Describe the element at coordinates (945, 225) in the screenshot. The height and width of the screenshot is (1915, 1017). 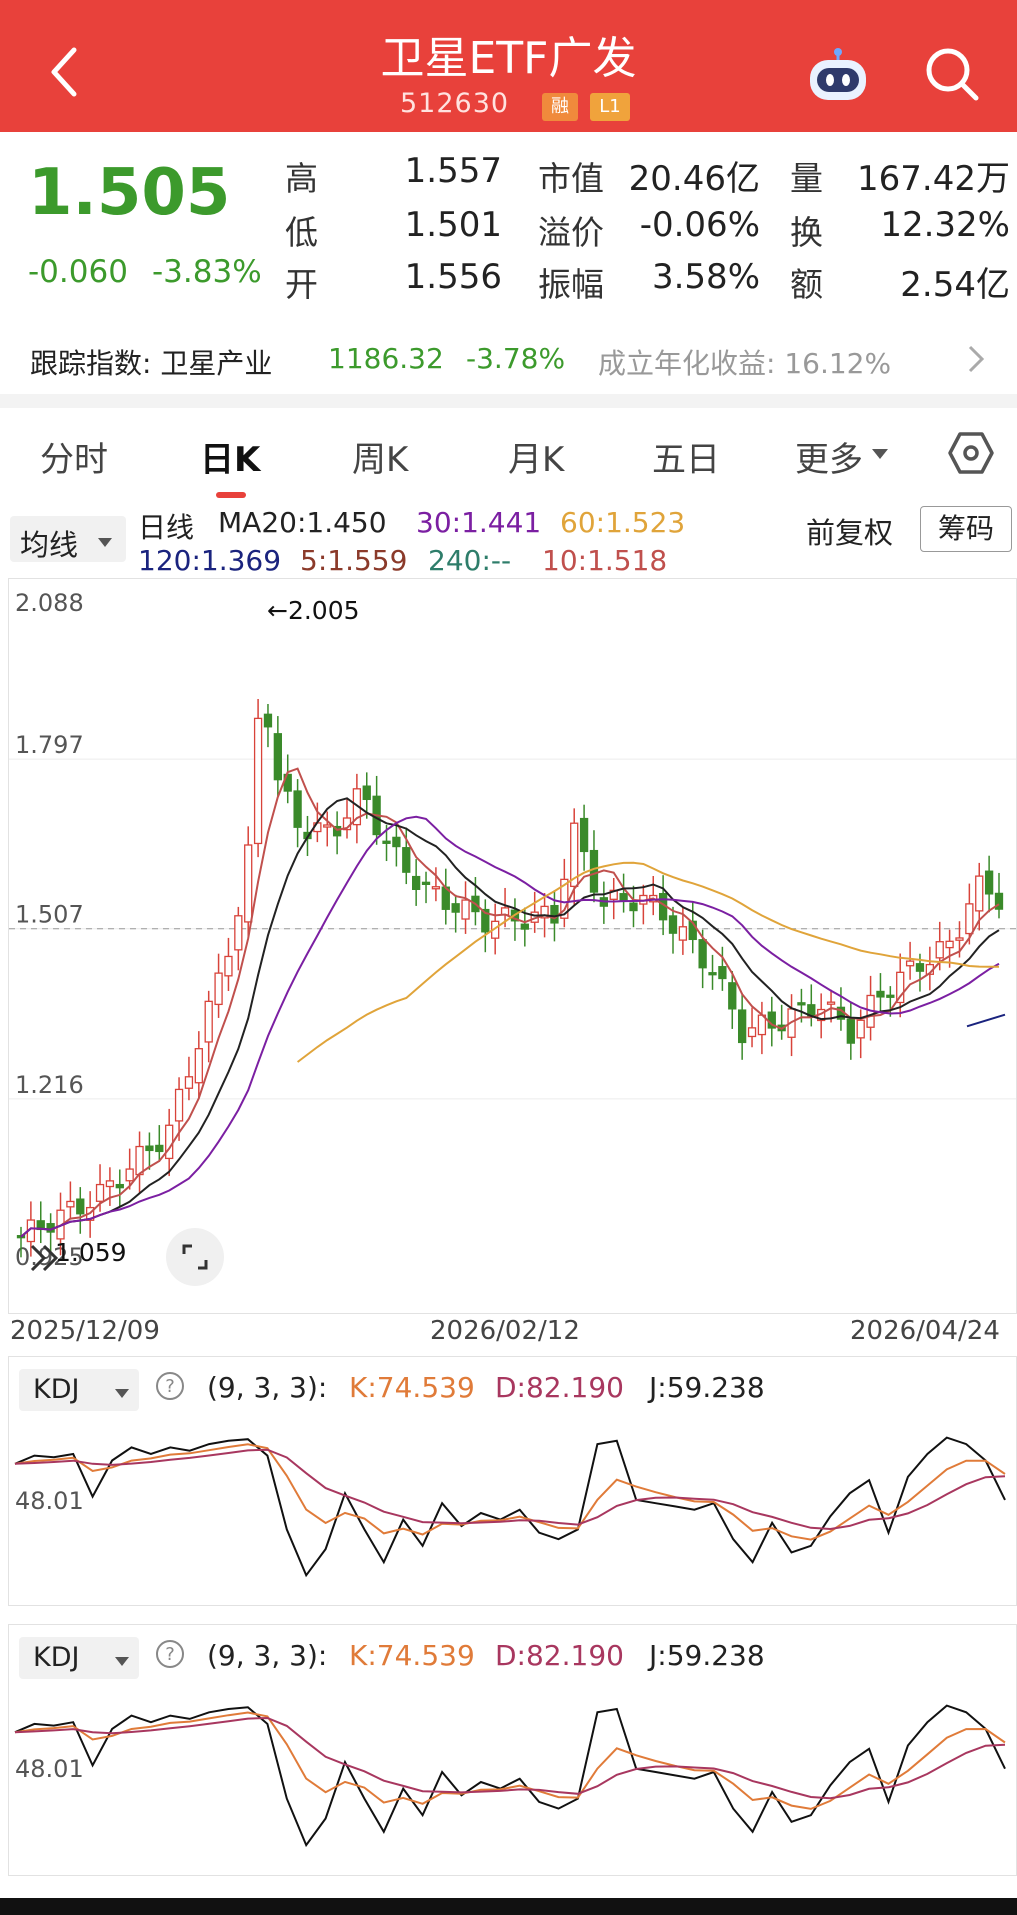
I see `turnover-value: 12.32%` at that location.